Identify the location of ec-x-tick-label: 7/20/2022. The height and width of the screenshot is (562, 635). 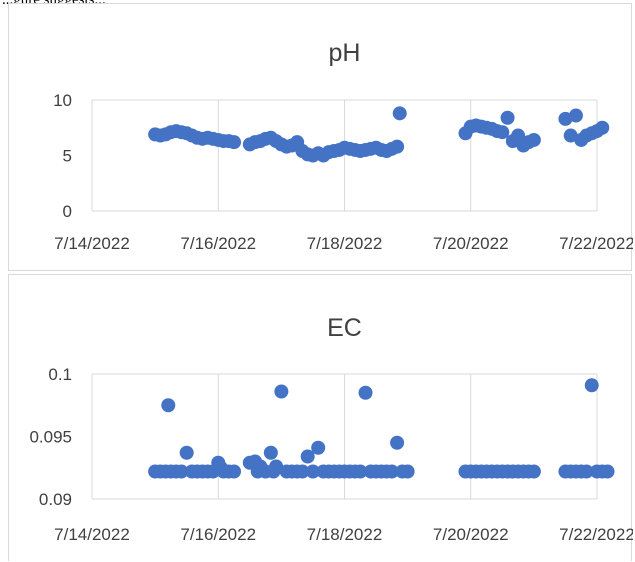
(471, 534).